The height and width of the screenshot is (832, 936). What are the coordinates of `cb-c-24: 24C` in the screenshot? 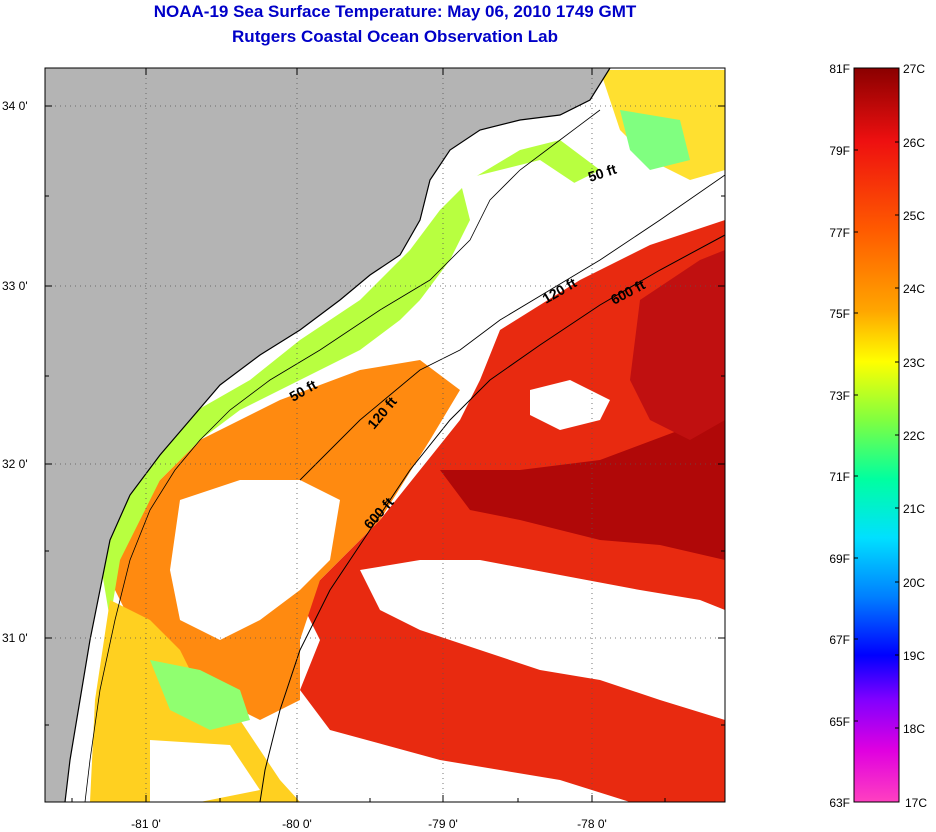 It's located at (914, 289).